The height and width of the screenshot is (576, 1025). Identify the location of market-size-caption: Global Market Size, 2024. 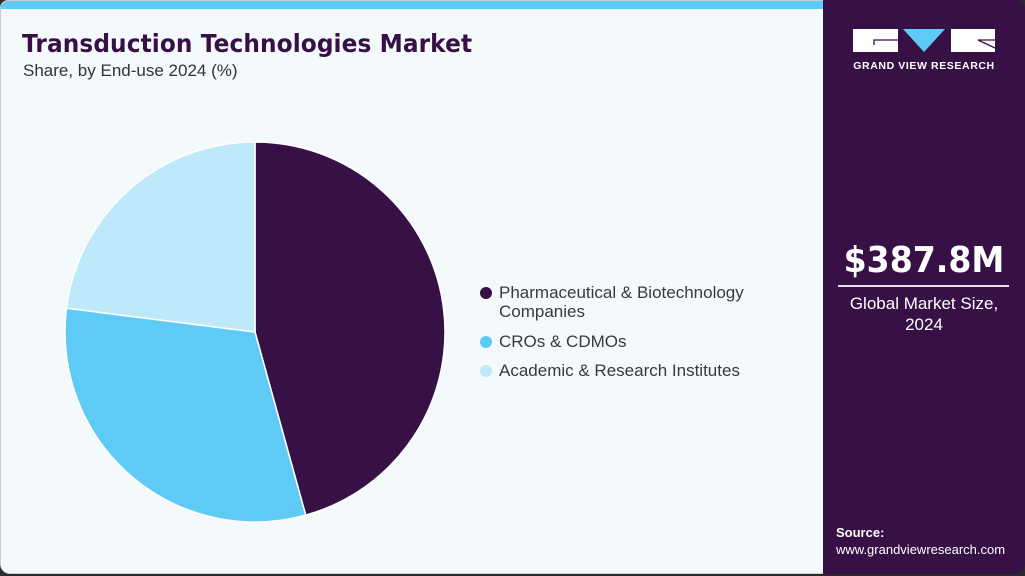
(924, 314).